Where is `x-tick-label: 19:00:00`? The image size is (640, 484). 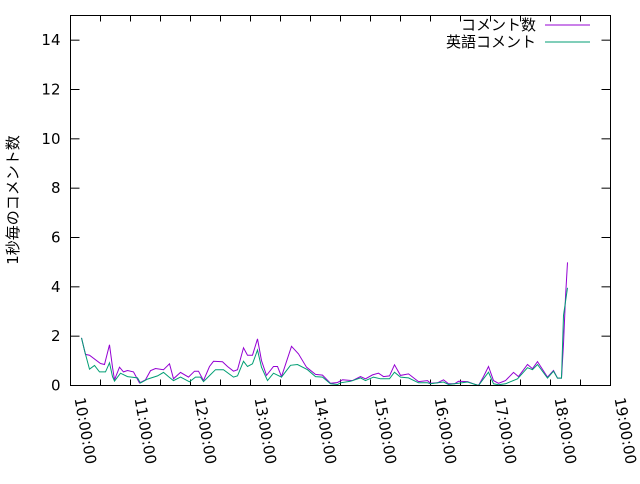
x-tick-label: 19:00:00 is located at coordinates (625, 430).